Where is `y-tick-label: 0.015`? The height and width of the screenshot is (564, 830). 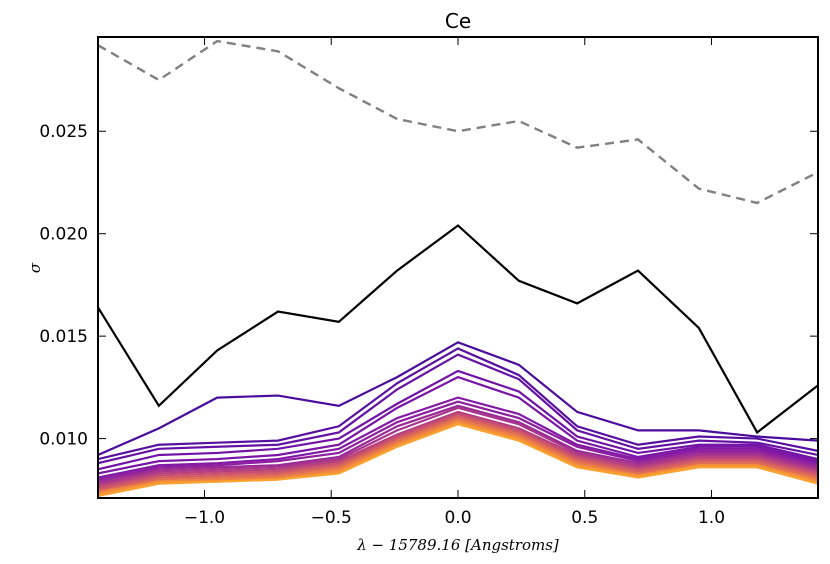
y-tick-label: 0.015 is located at coordinates (63, 337).